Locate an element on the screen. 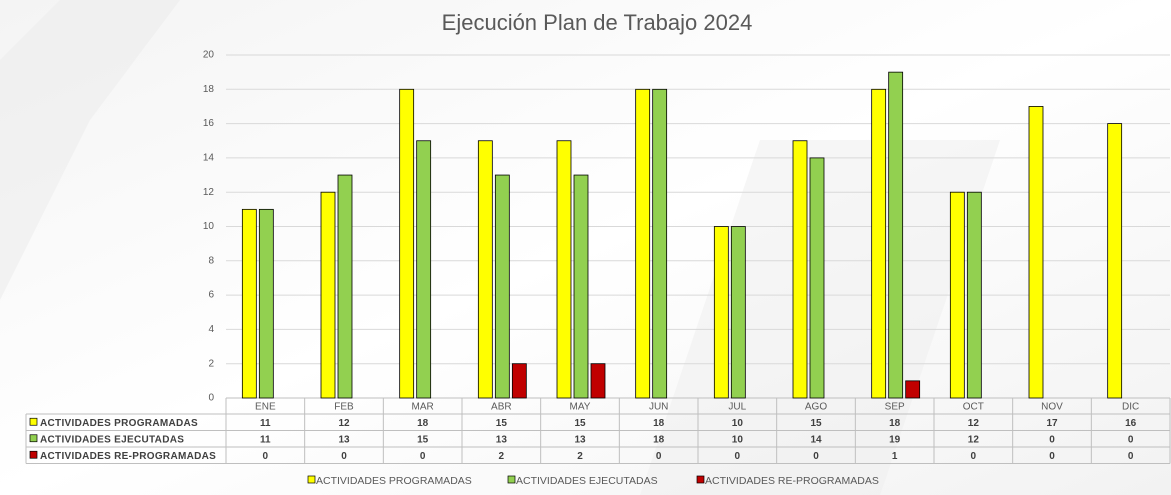 The height and width of the screenshot is (495, 1171). x-tick-label: AGO is located at coordinates (816, 407).